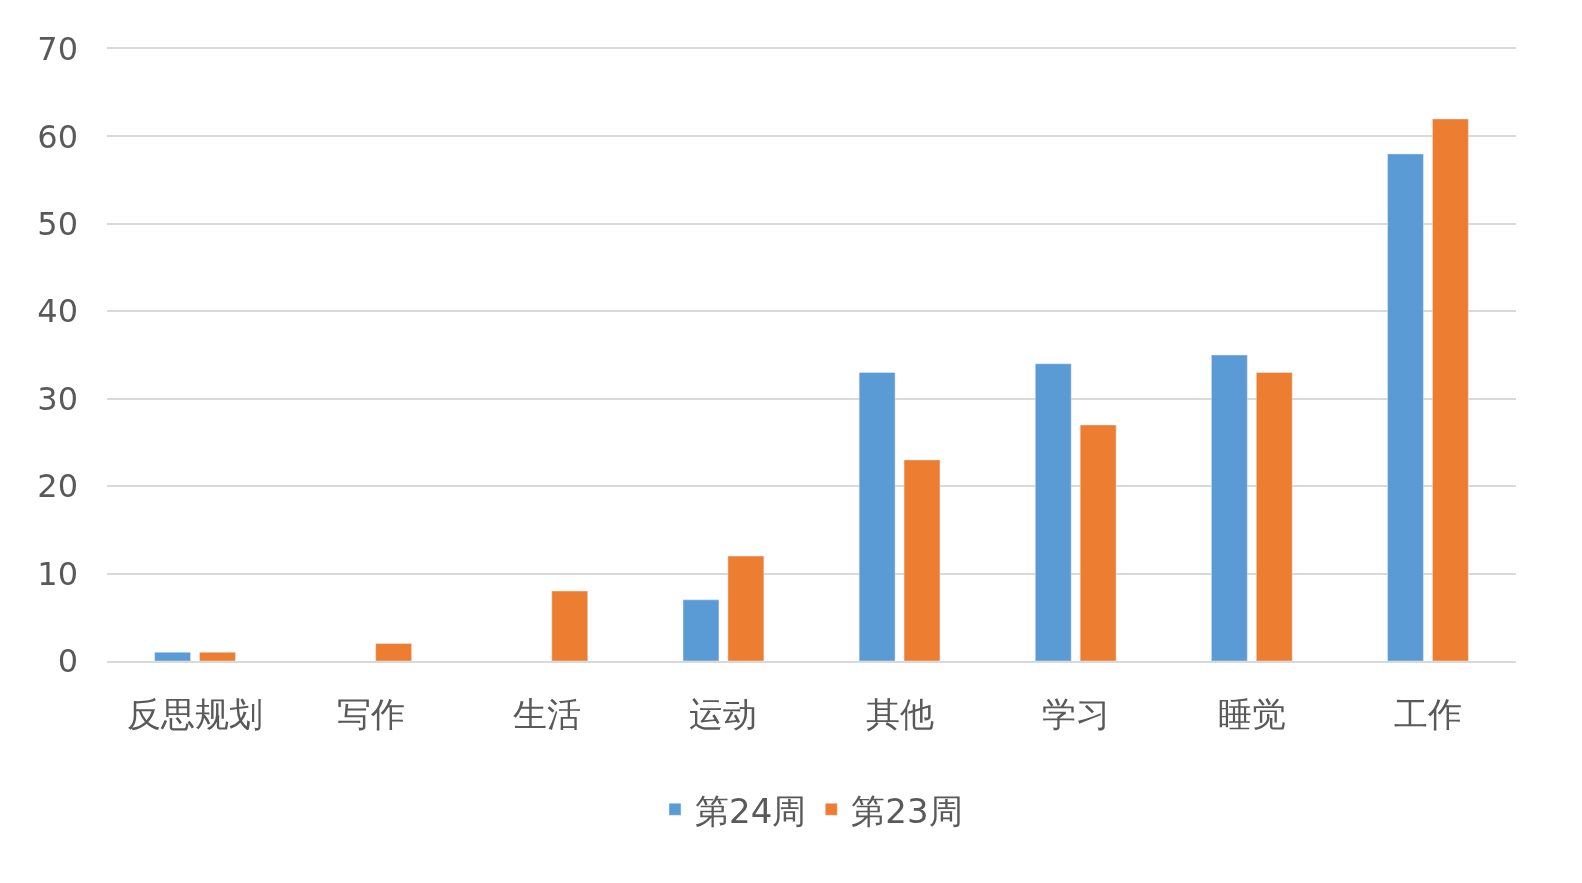 This screenshot has height=883, width=1582. What do you see at coordinates (1075, 713) in the screenshot?
I see `x-tick-label: 学习` at bounding box center [1075, 713].